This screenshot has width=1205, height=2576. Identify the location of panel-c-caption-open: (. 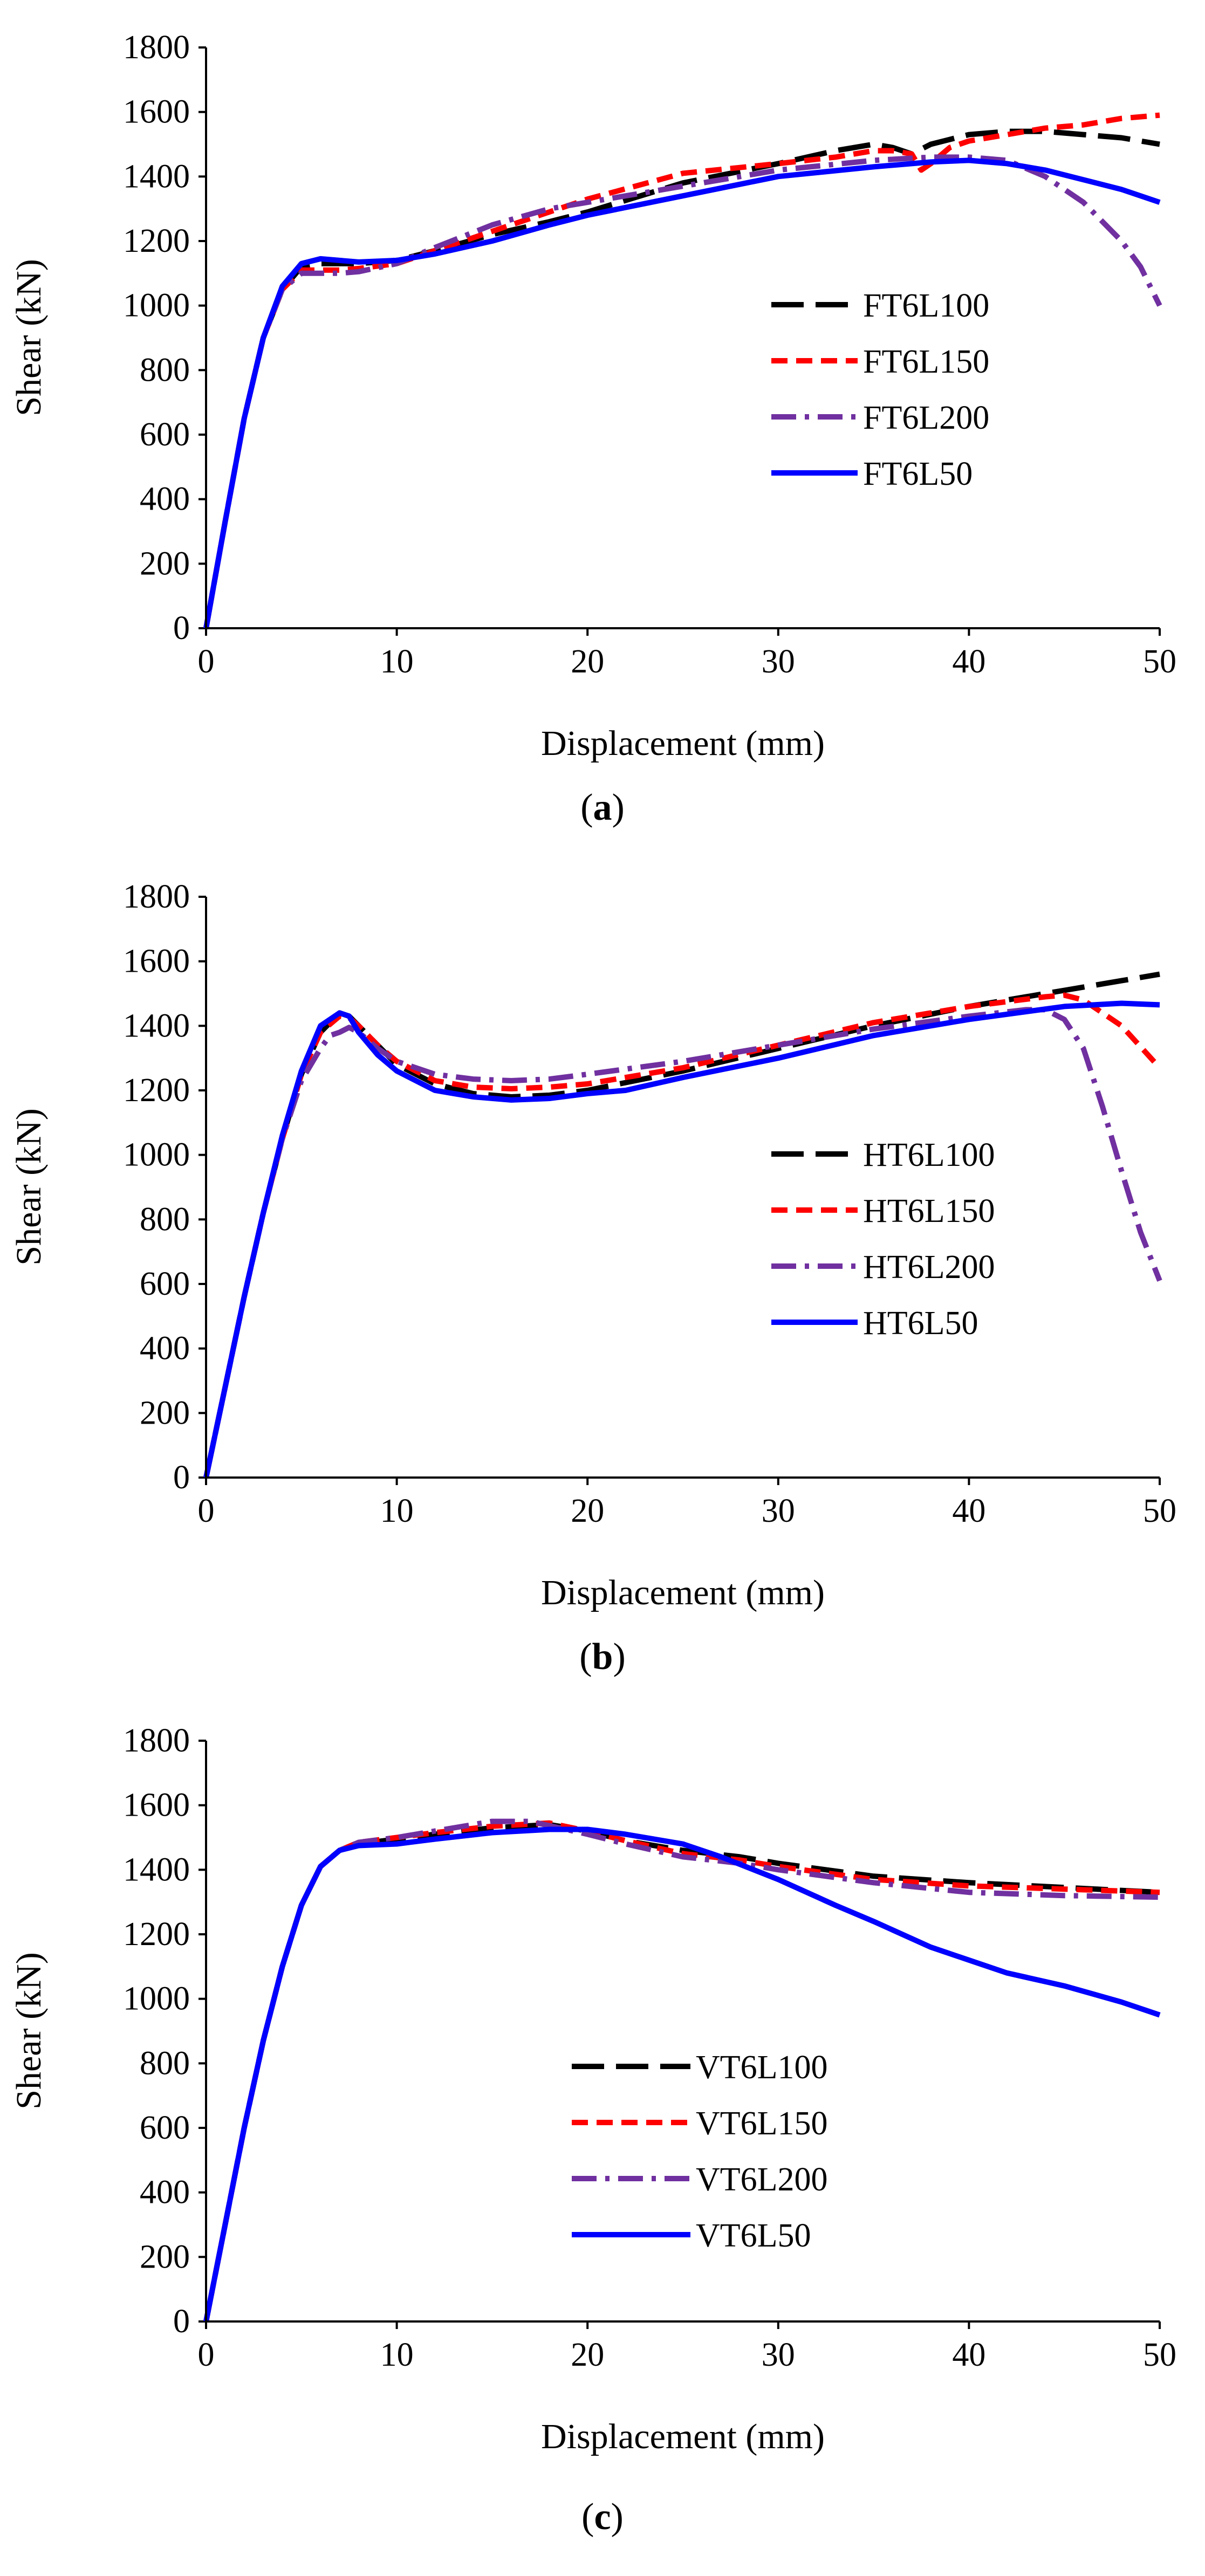
(588, 2517).